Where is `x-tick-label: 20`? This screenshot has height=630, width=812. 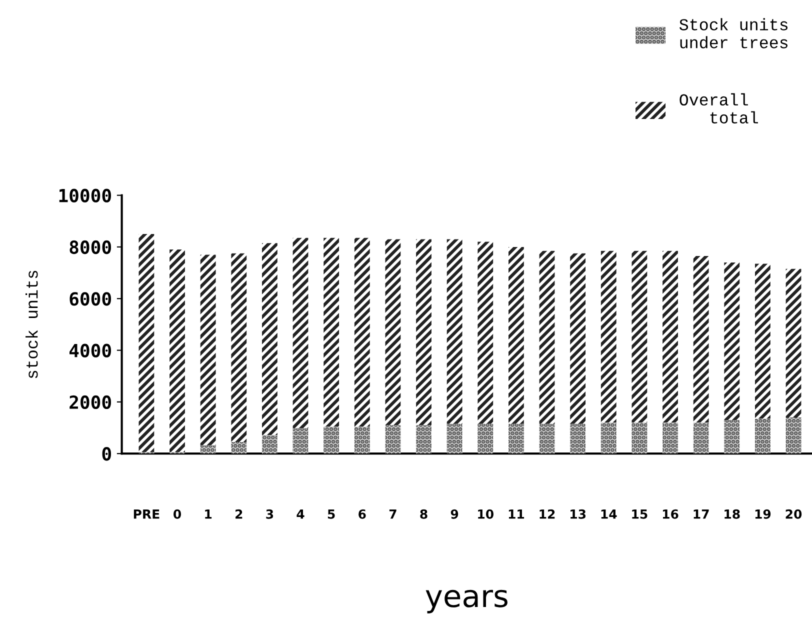
x-tick-label: 20 is located at coordinates (794, 514).